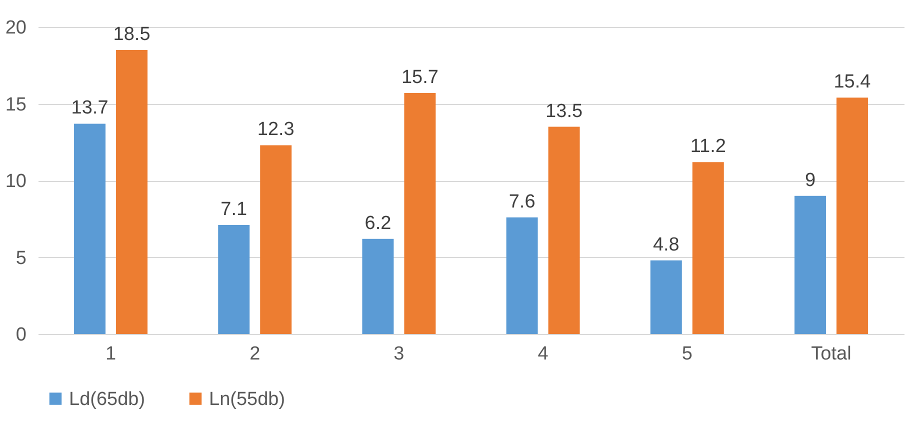 The image size is (922, 425). Describe the element at coordinates (234, 209) in the screenshot. I see `data-label: 7.1` at that location.